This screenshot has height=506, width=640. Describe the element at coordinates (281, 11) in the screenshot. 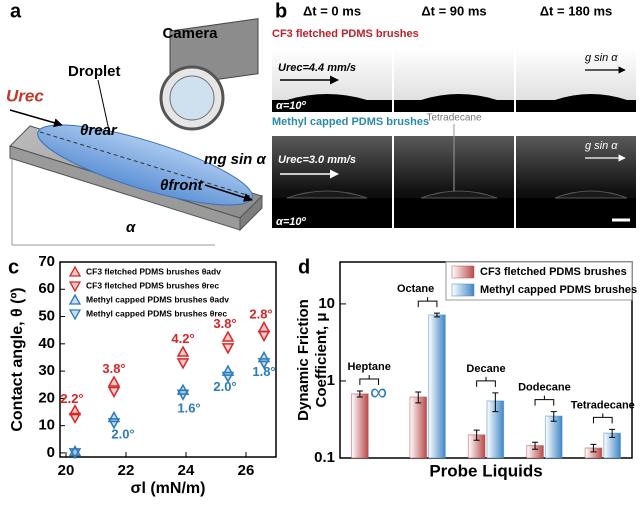

I see `panel-label: b` at that location.